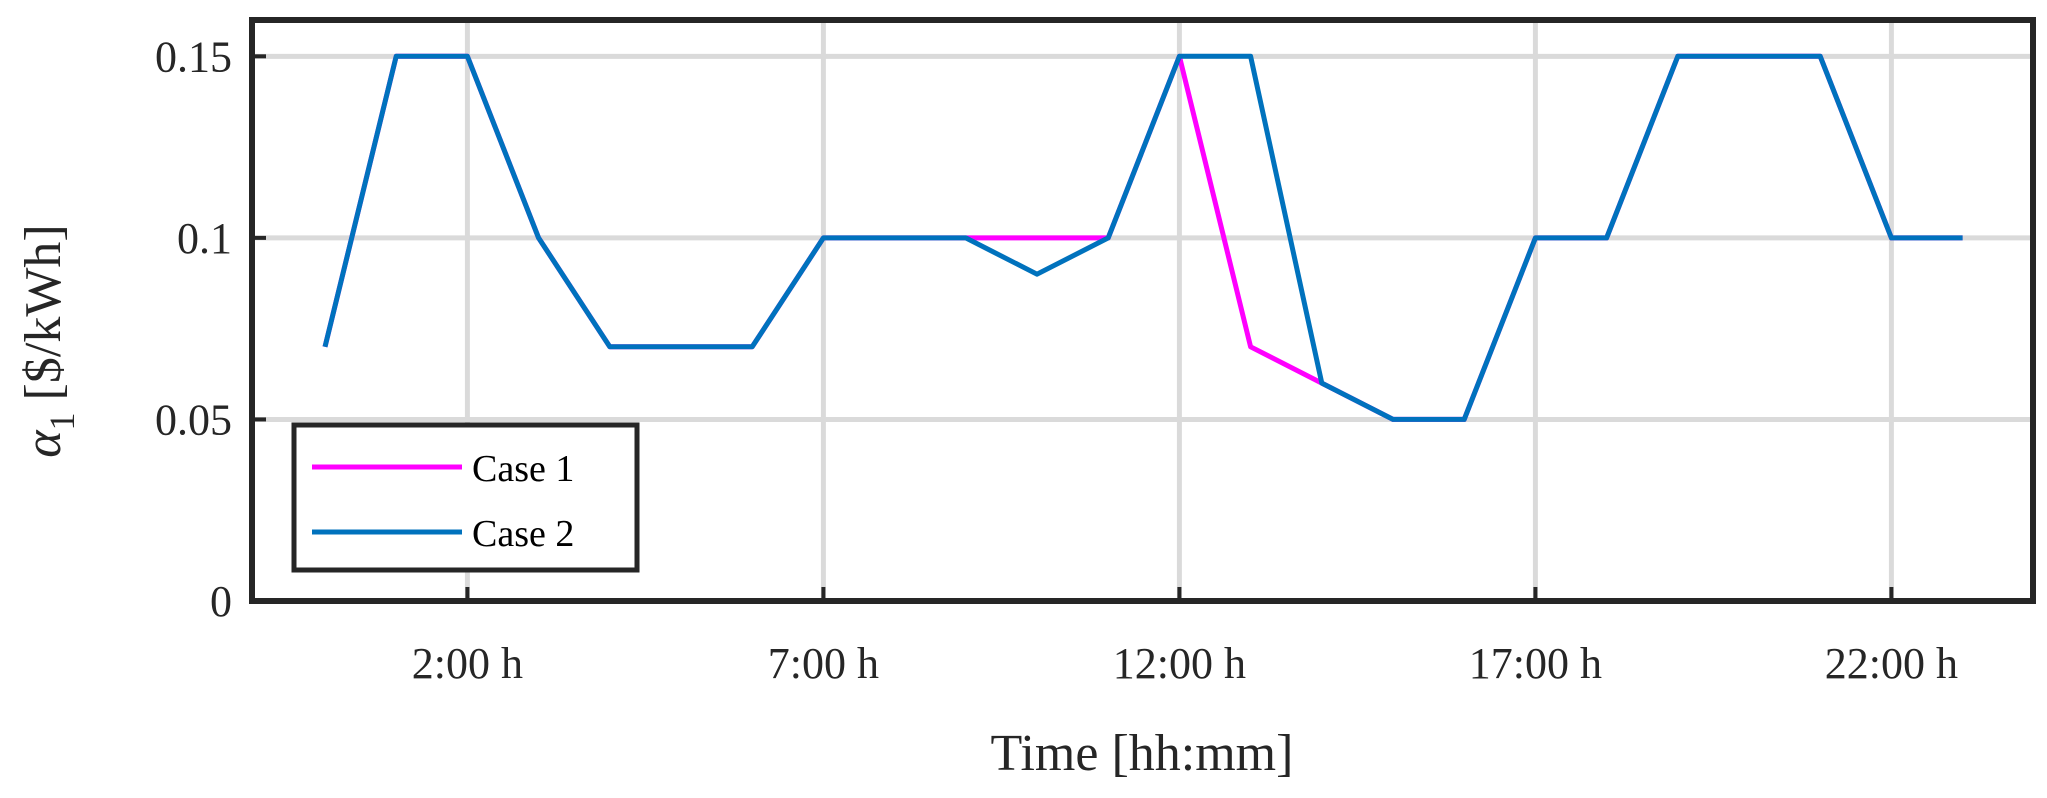 Image resolution: width=2047 pixels, height=798 pixels. I want to click on svg-text:α1[$/kWh]: α1 [$/kWh], so click(48, 340).